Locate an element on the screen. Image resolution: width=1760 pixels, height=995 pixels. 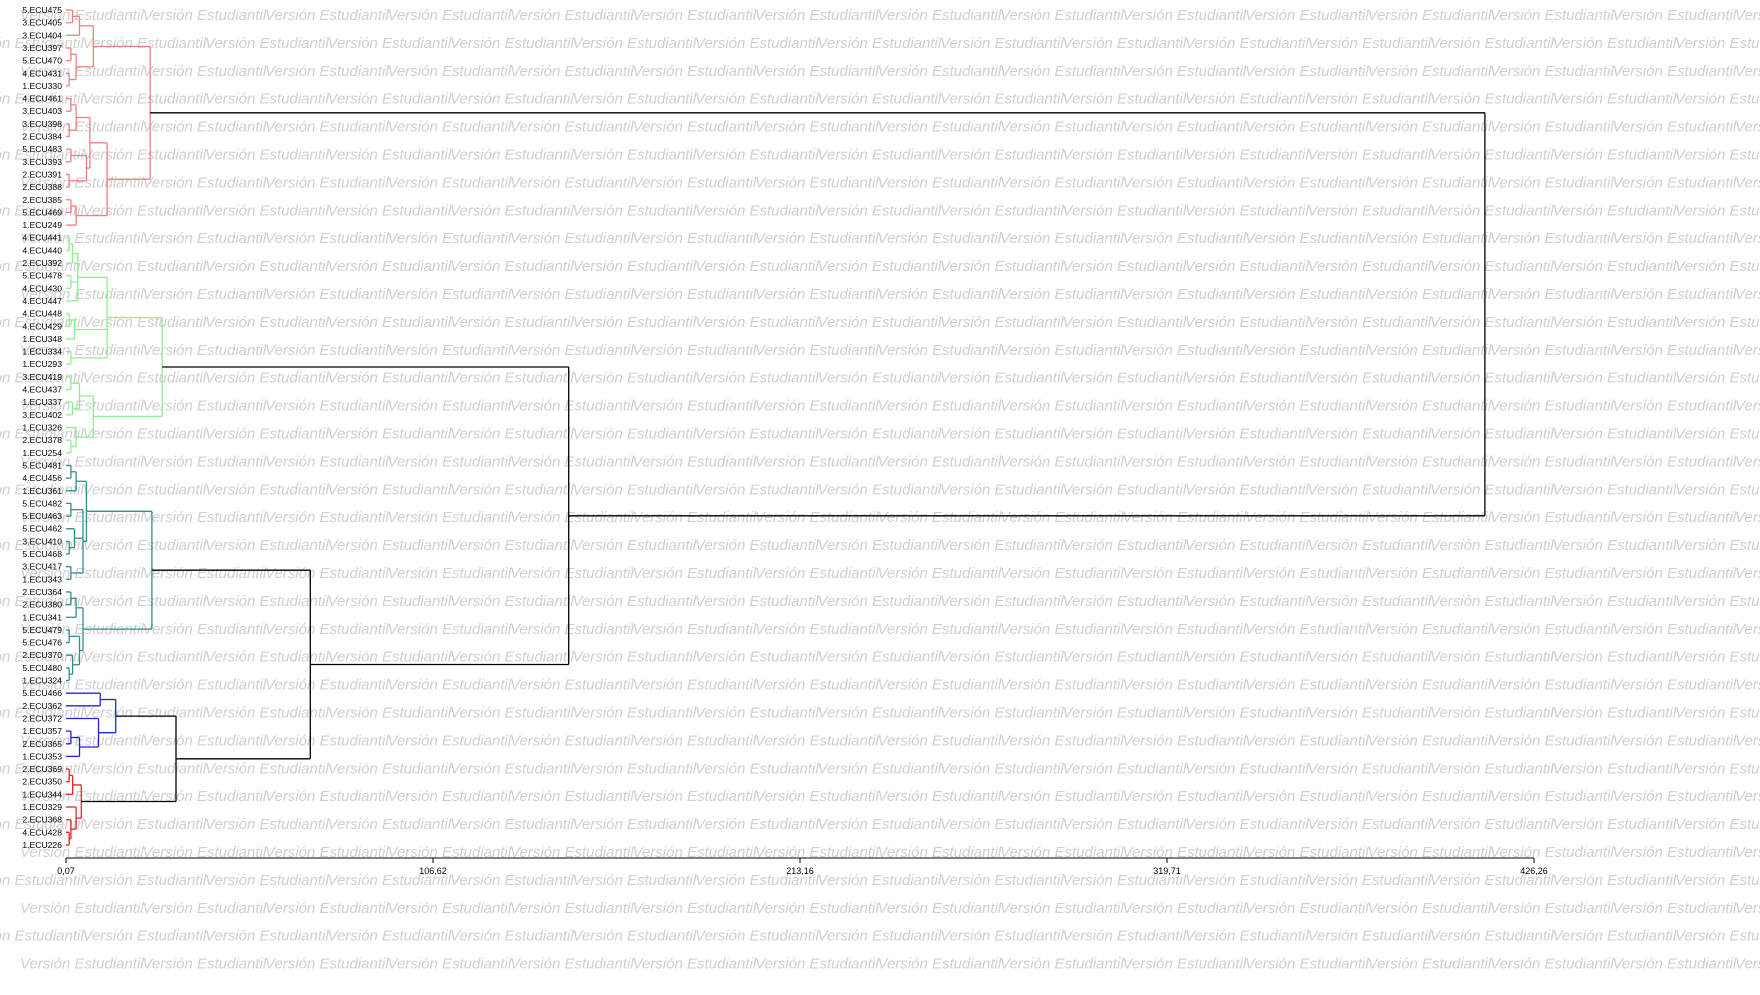
leaf-label: 4.ECU440 is located at coordinates (42, 250).